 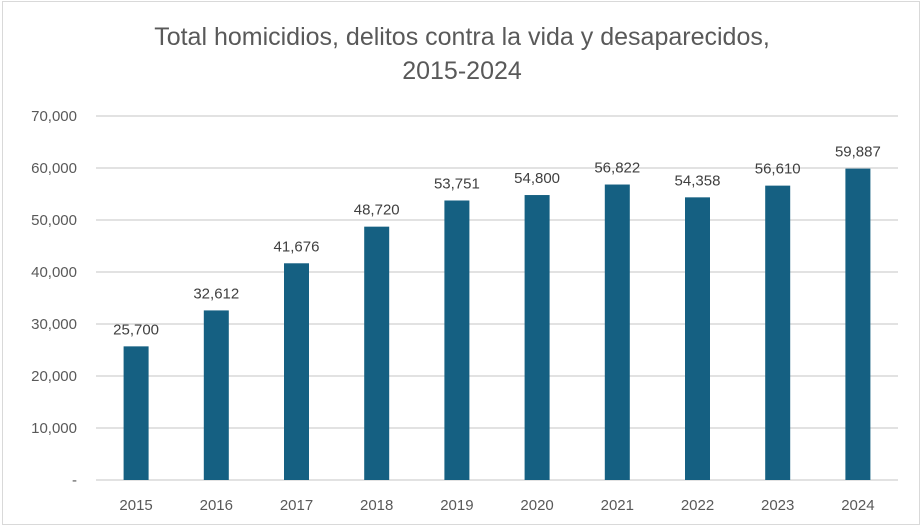 What do you see at coordinates (376, 505) in the screenshot?
I see `x-tick-label: 2018` at bounding box center [376, 505].